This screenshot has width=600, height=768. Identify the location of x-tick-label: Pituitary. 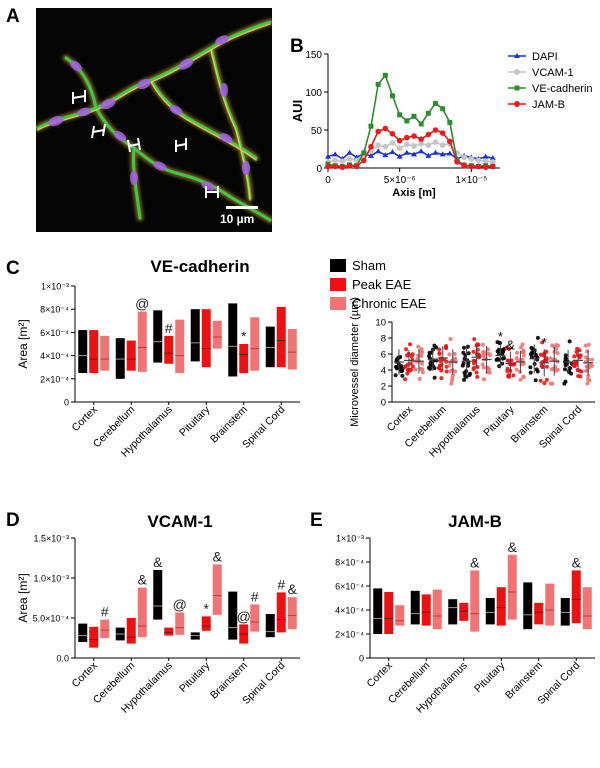
(195, 677).